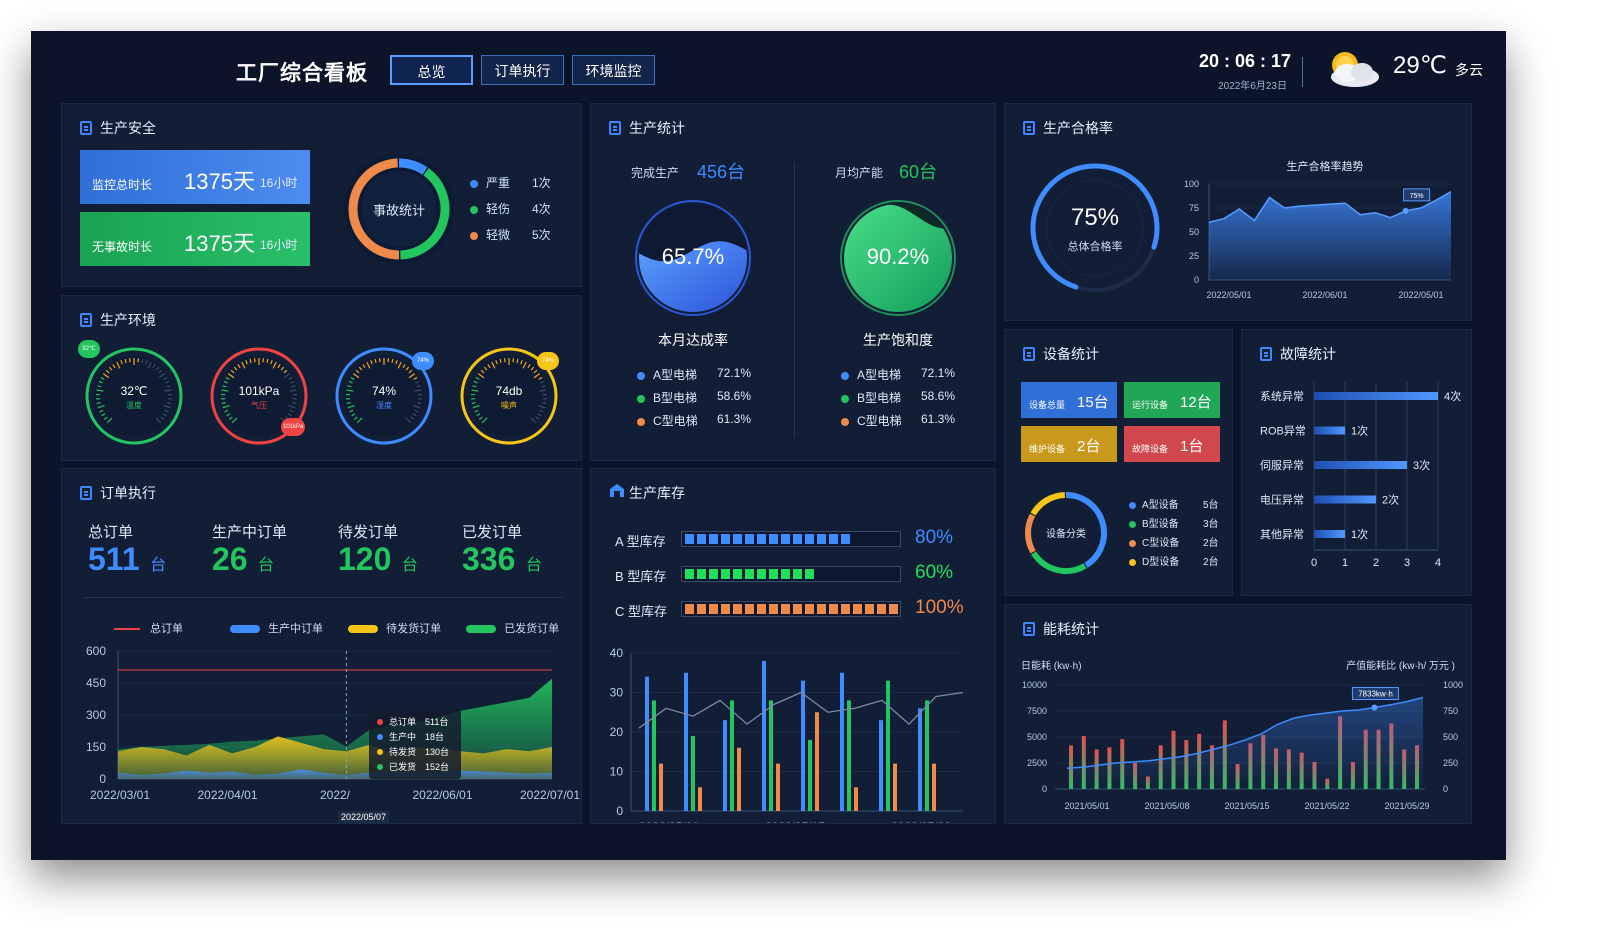 The width and height of the screenshot is (1607, 946). Describe the element at coordinates (707, 423) in the screenshot. I see `legend-item: C型电梯 61.3%` at that location.